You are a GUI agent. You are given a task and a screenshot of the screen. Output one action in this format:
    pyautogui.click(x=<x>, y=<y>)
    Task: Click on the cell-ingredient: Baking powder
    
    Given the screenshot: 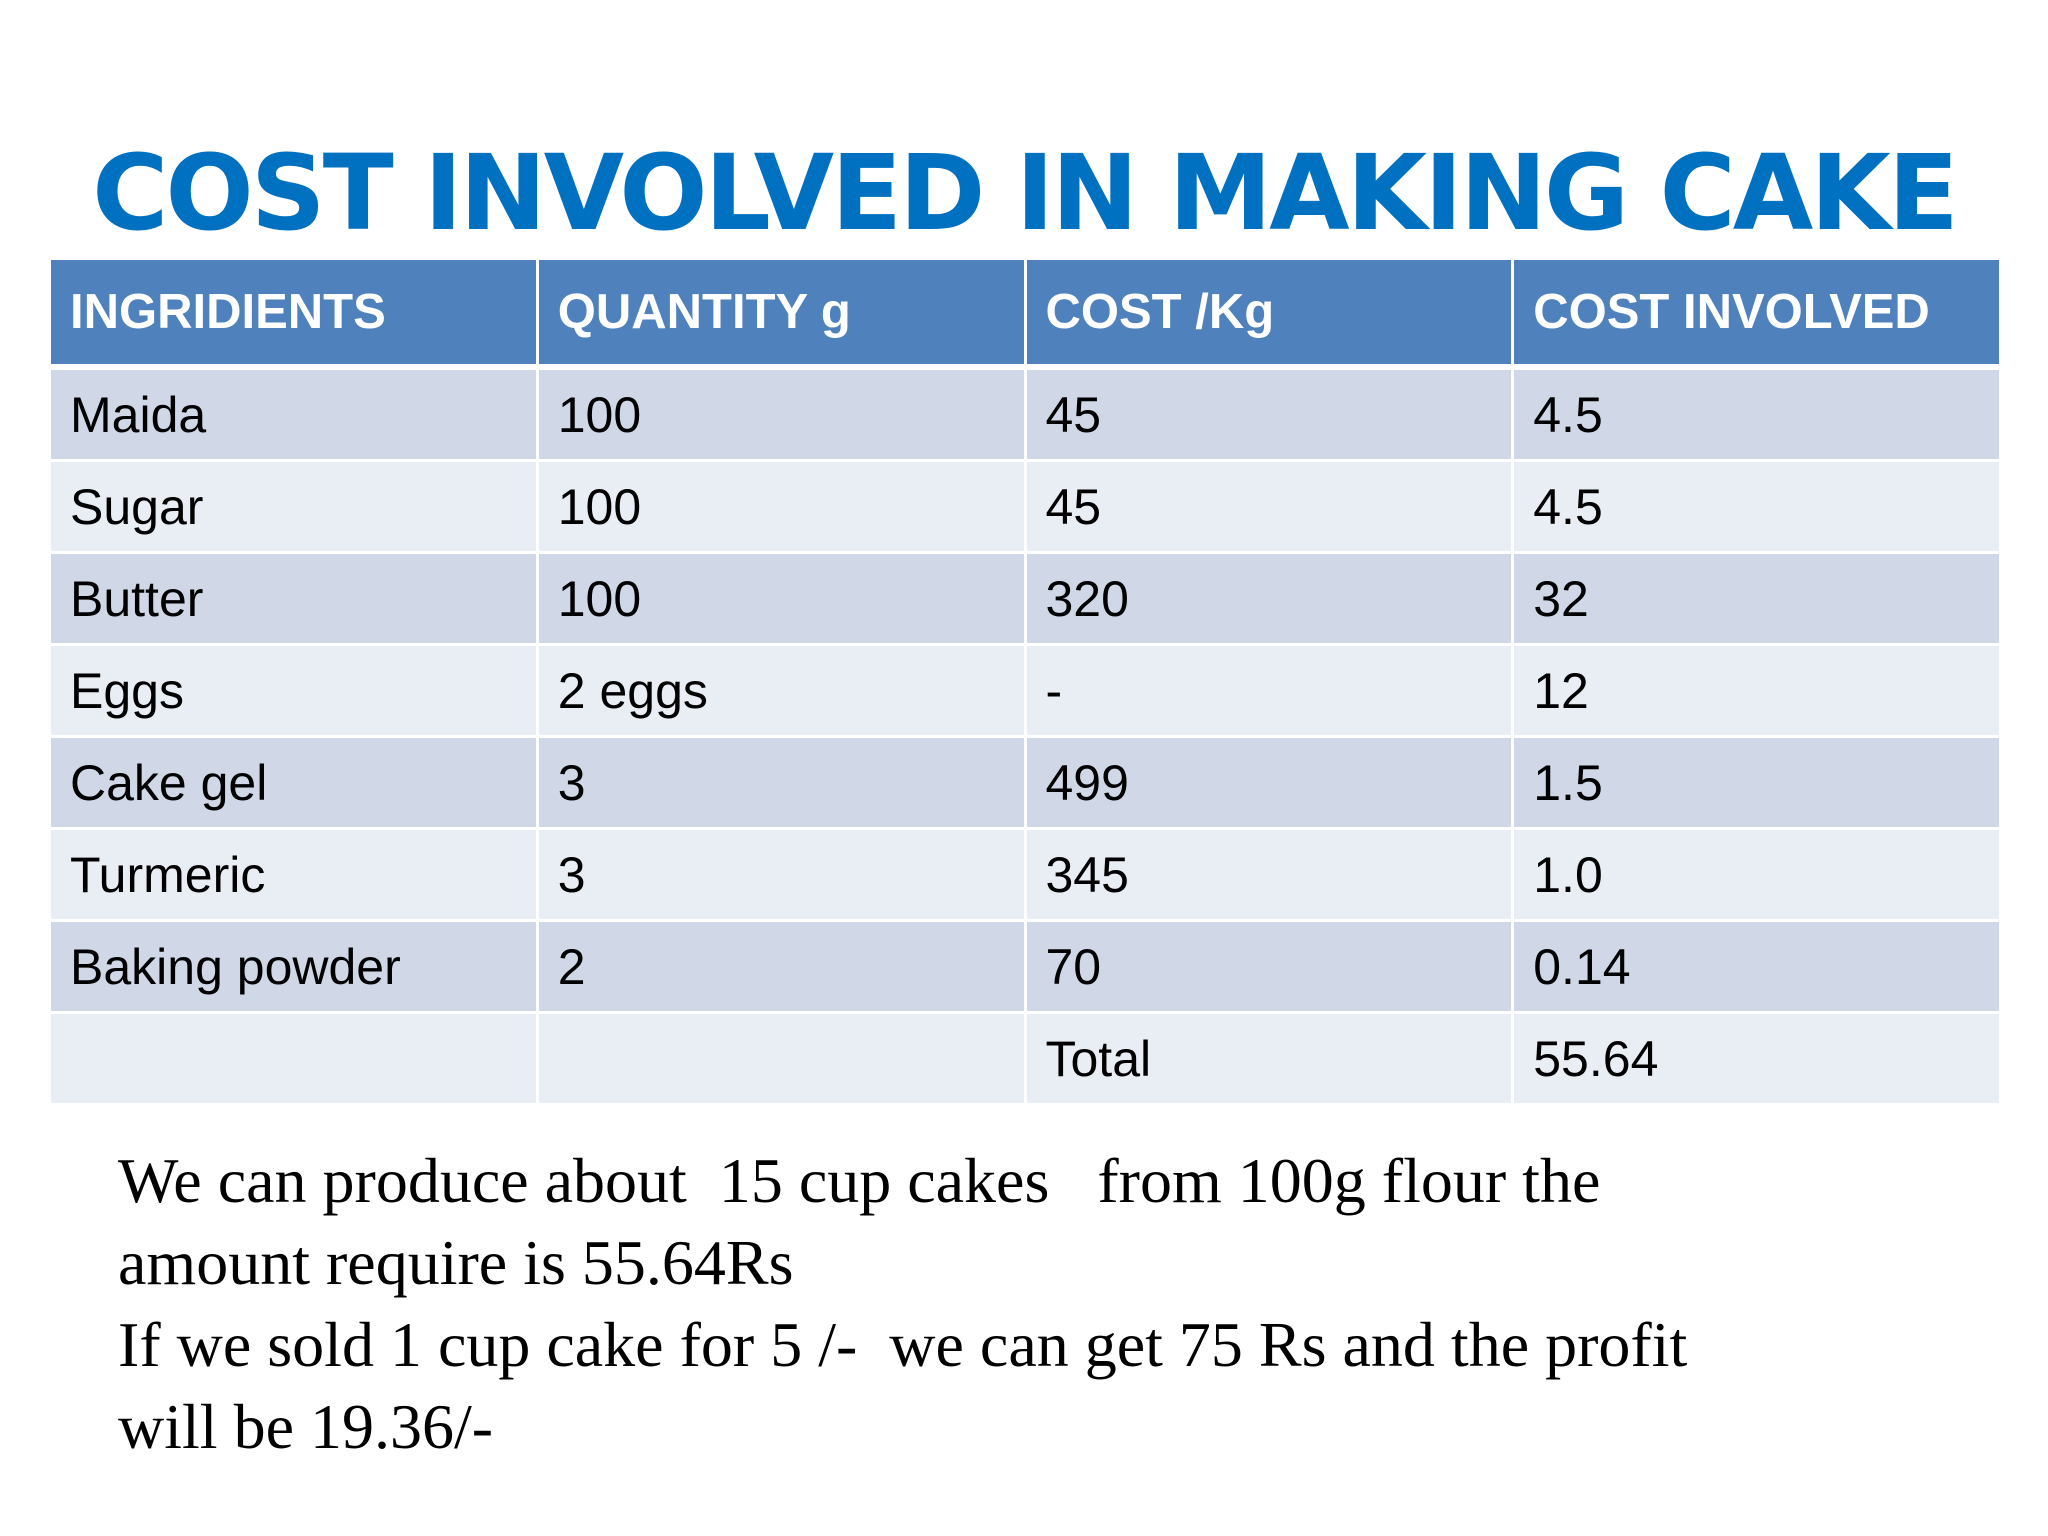 What is the action you would take?
    pyautogui.click(x=293, y=966)
    